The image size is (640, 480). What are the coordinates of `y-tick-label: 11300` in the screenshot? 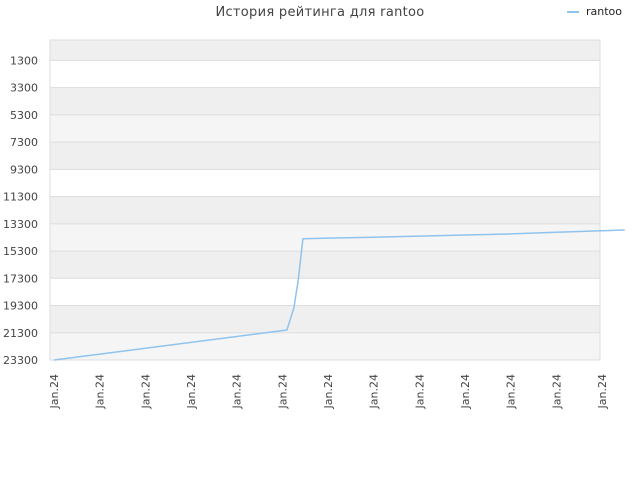 It's located at (20, 197).